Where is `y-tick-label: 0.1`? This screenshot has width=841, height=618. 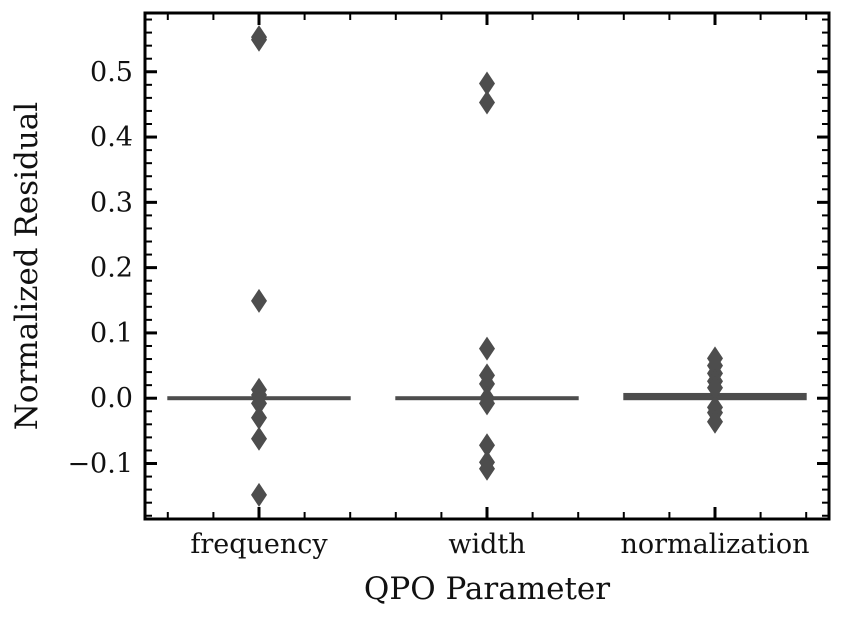
y-tick-label: 0.1 is located at coordinates (111, 333).